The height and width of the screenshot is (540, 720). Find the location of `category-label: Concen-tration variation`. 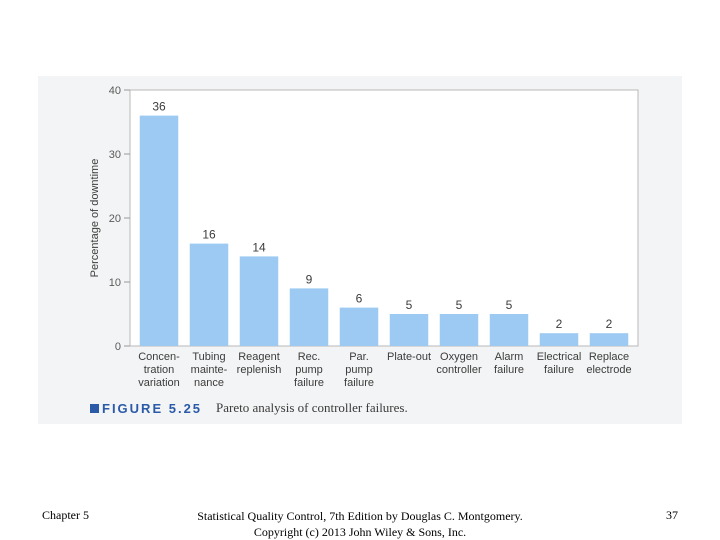

category-label: Concen-tration variation is located at coordinates (159, 370).